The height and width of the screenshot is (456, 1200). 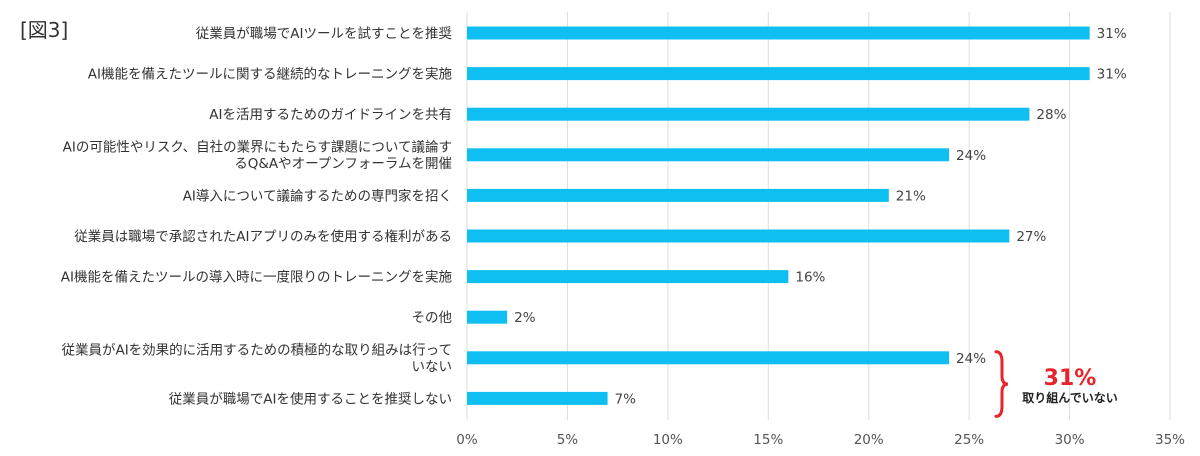 I want to click on data-label: 16%, so click(x=810, y=278).